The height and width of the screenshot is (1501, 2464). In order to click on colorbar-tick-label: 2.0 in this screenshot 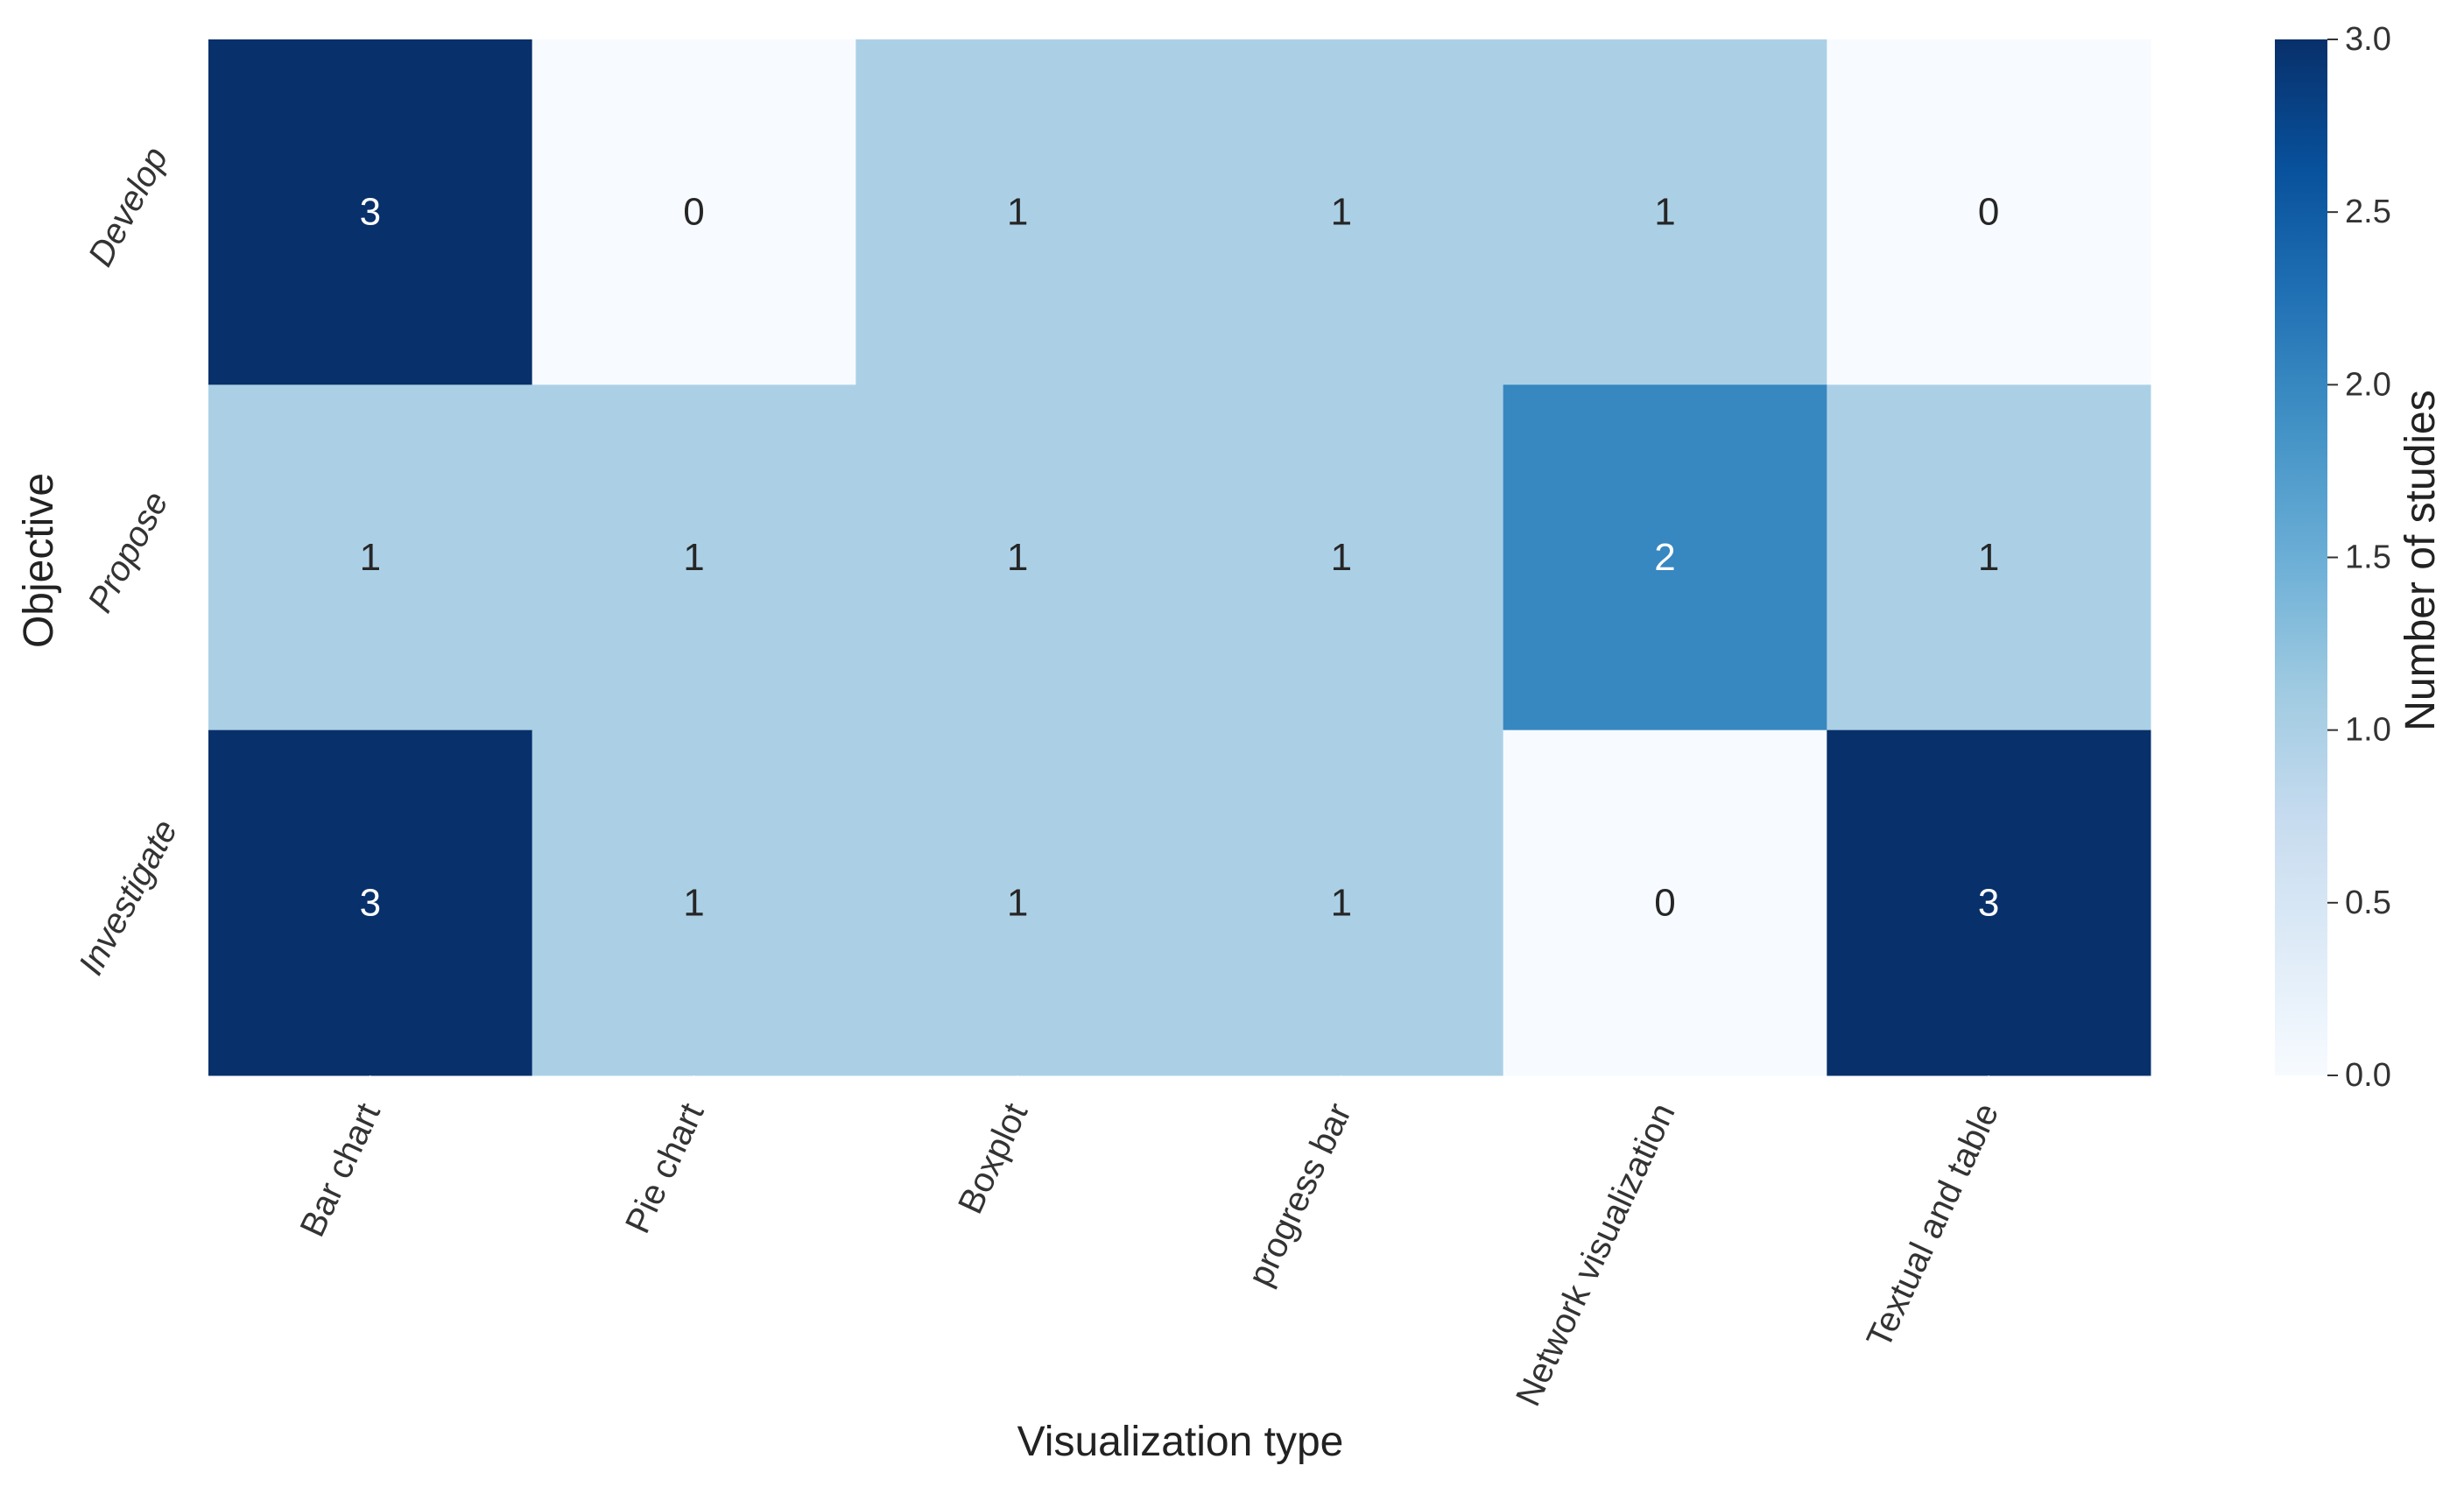, I will do `click(2368, 384)`.